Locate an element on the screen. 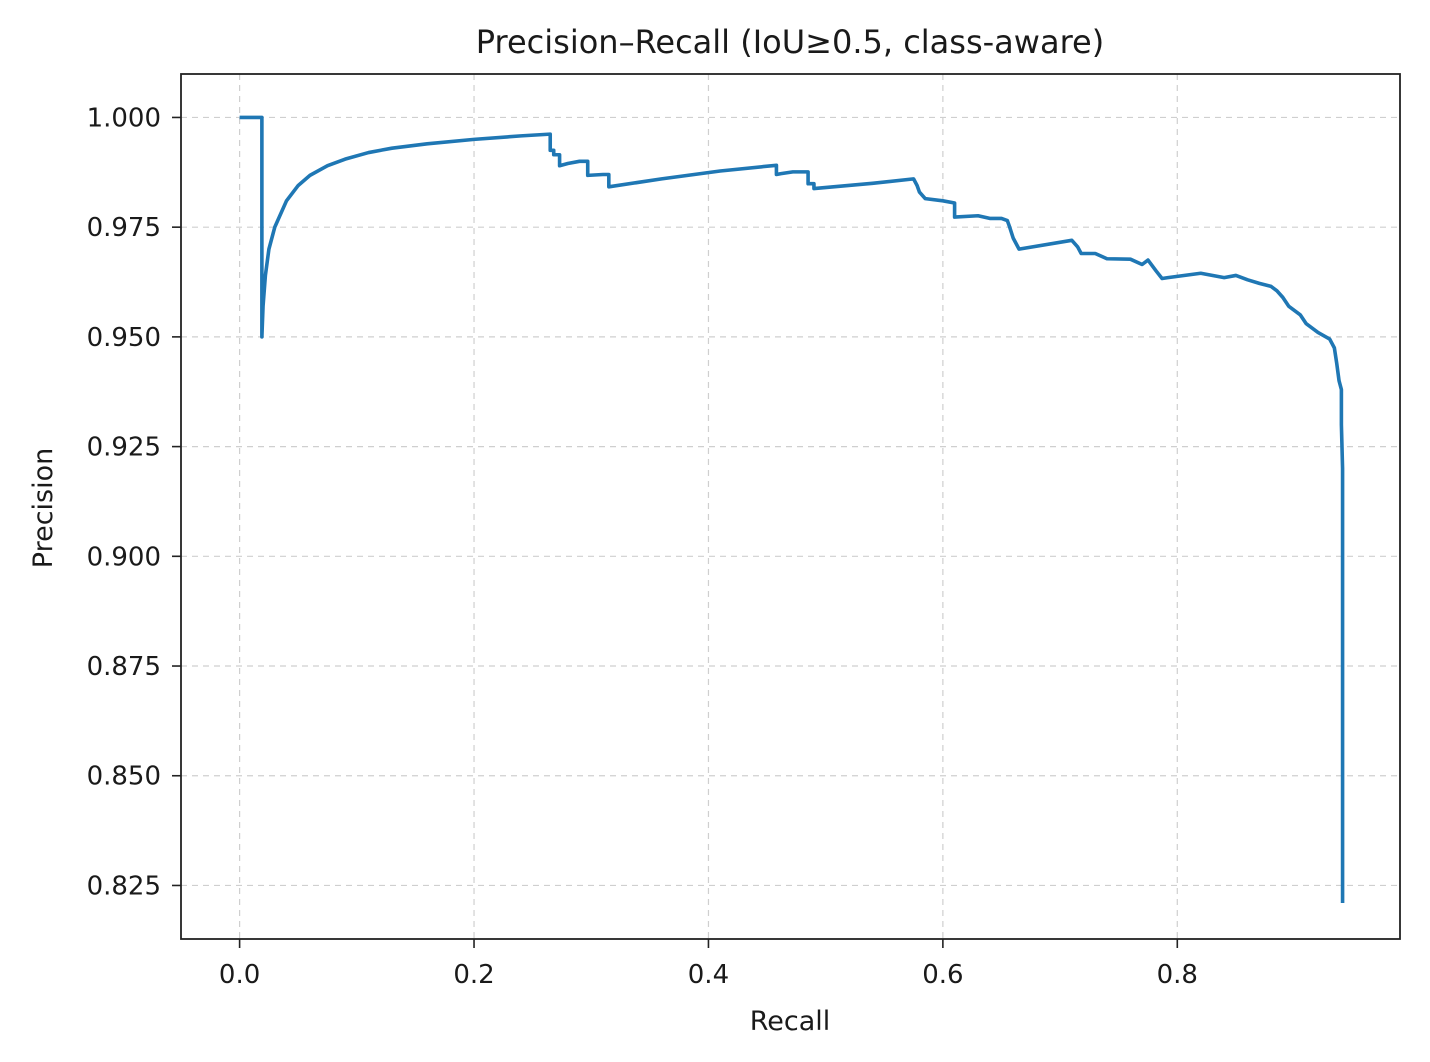  x-tick-label: 0.6 is located at coordinates (942, 975).